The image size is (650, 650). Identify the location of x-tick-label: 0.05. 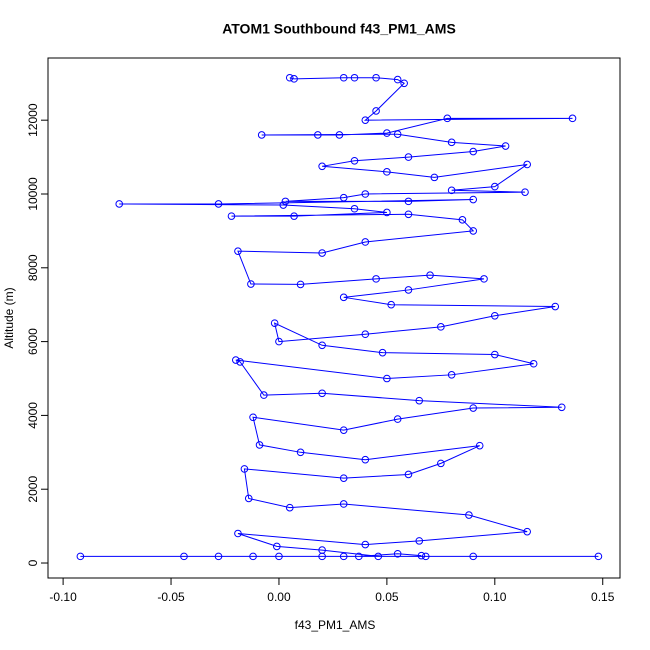
(387, 597).